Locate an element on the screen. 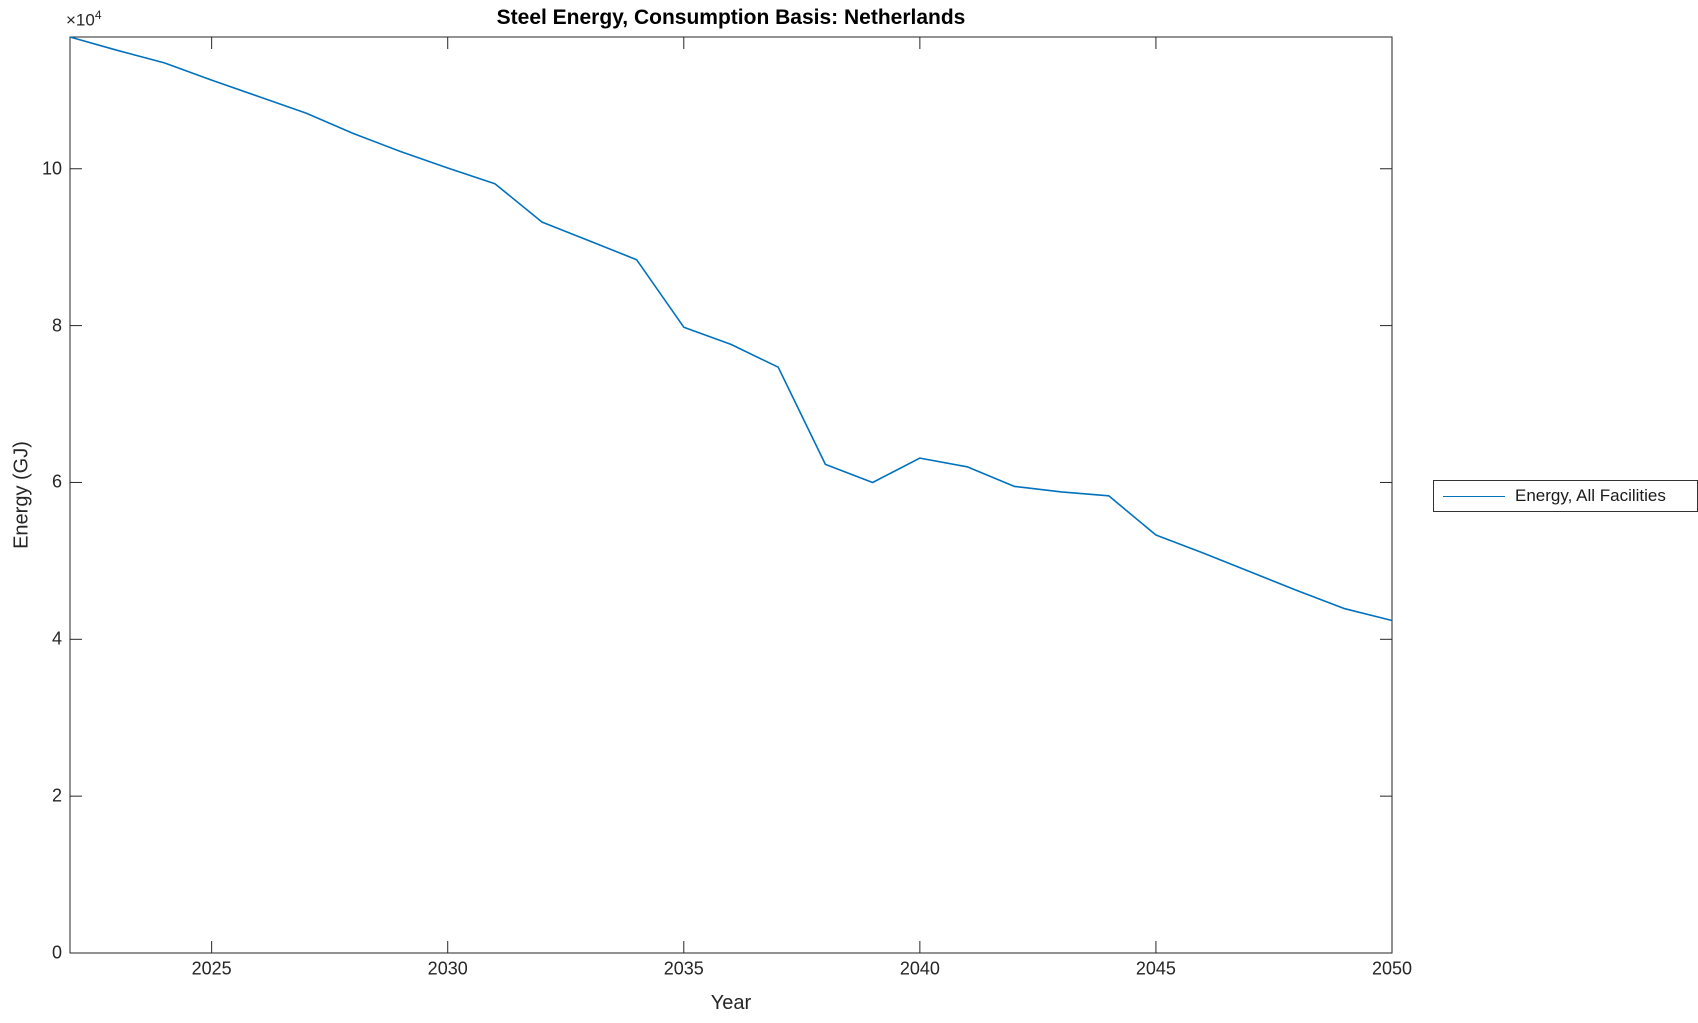 This screenshot has height=1023, width=1698. x-tick-label: 2050 is located at coordinates (1392, 968).